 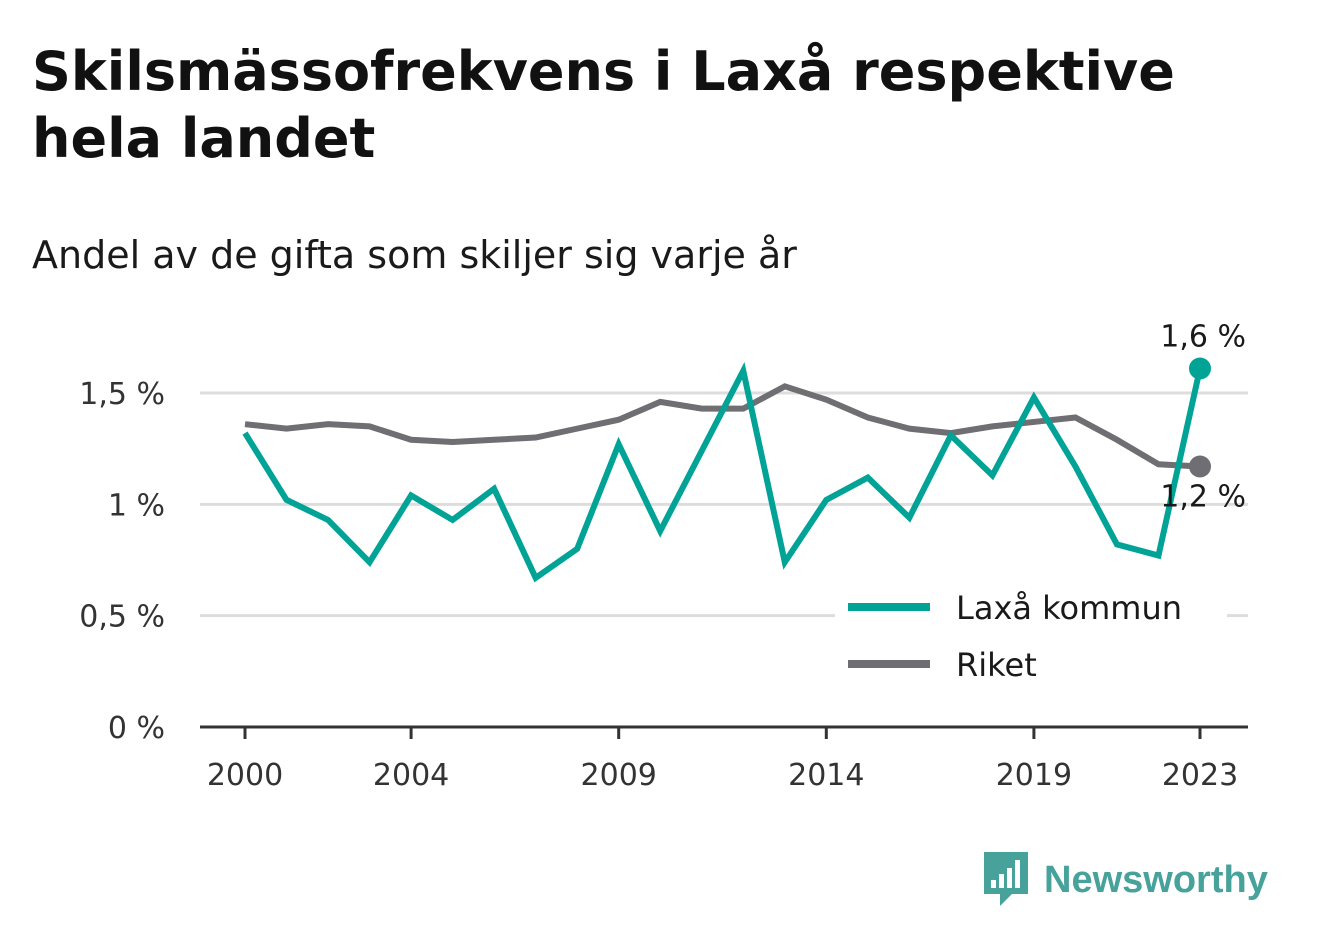 I want to click on x-tick-label: 2014, so click(x=826, y=775).